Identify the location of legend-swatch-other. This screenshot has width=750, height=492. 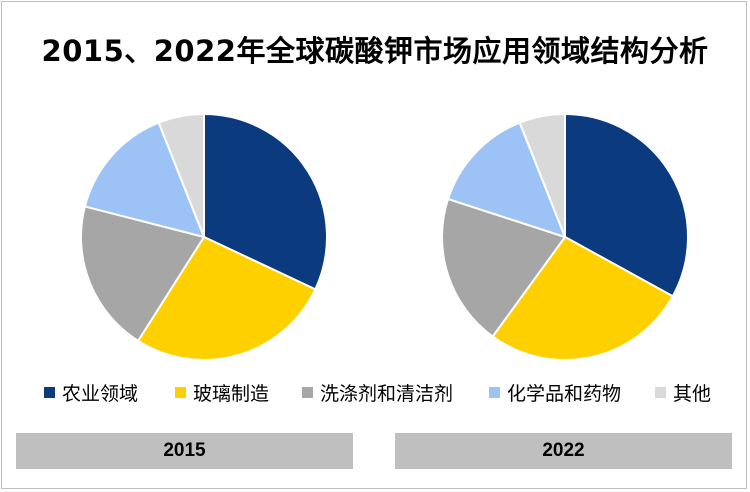
(660, 392).